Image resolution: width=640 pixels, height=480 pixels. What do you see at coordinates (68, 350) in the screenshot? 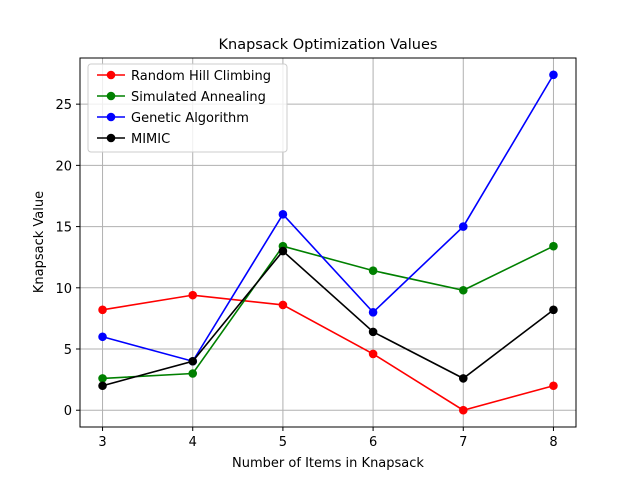
I see `y-tick-label: 5` at bounding box center [68, 350].